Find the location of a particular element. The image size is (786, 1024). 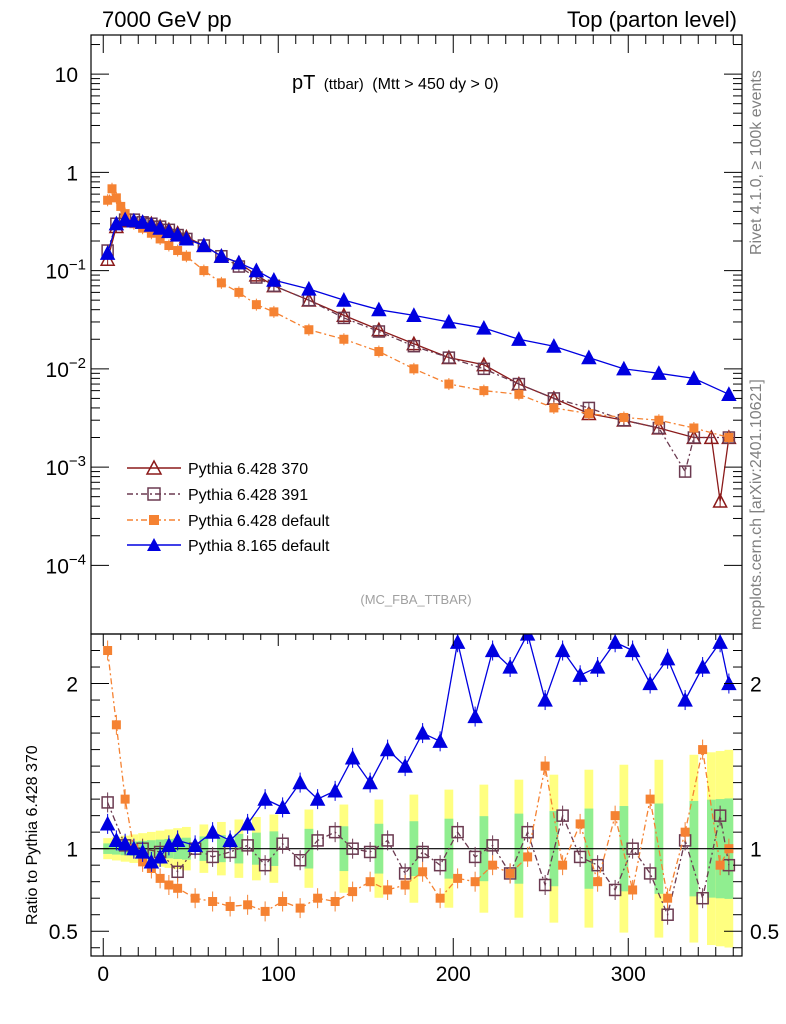

header-left: 7000 GeV pp is located at coordinates (167, 19).